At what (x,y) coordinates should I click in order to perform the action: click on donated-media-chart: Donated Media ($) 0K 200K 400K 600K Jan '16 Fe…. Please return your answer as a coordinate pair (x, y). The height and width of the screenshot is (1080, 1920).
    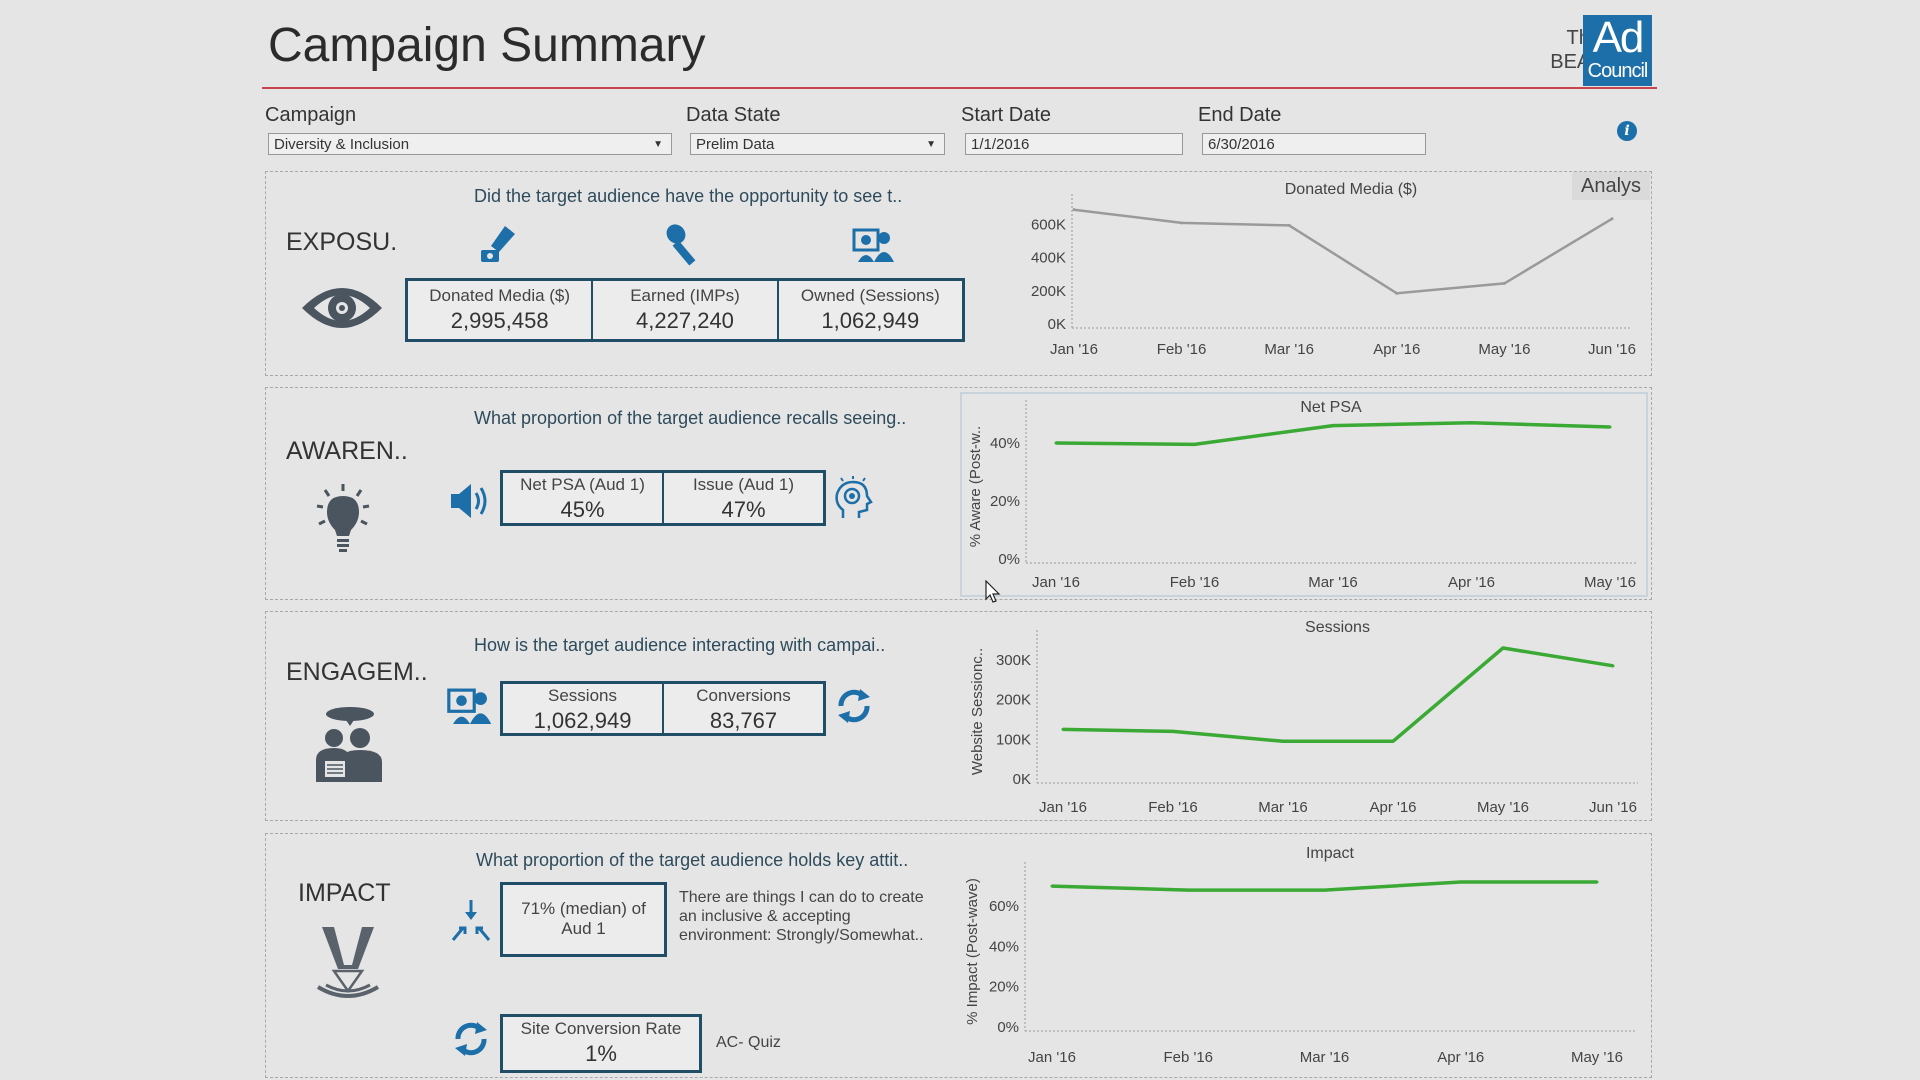
    Looking at the image, I should click on (1315, 272).